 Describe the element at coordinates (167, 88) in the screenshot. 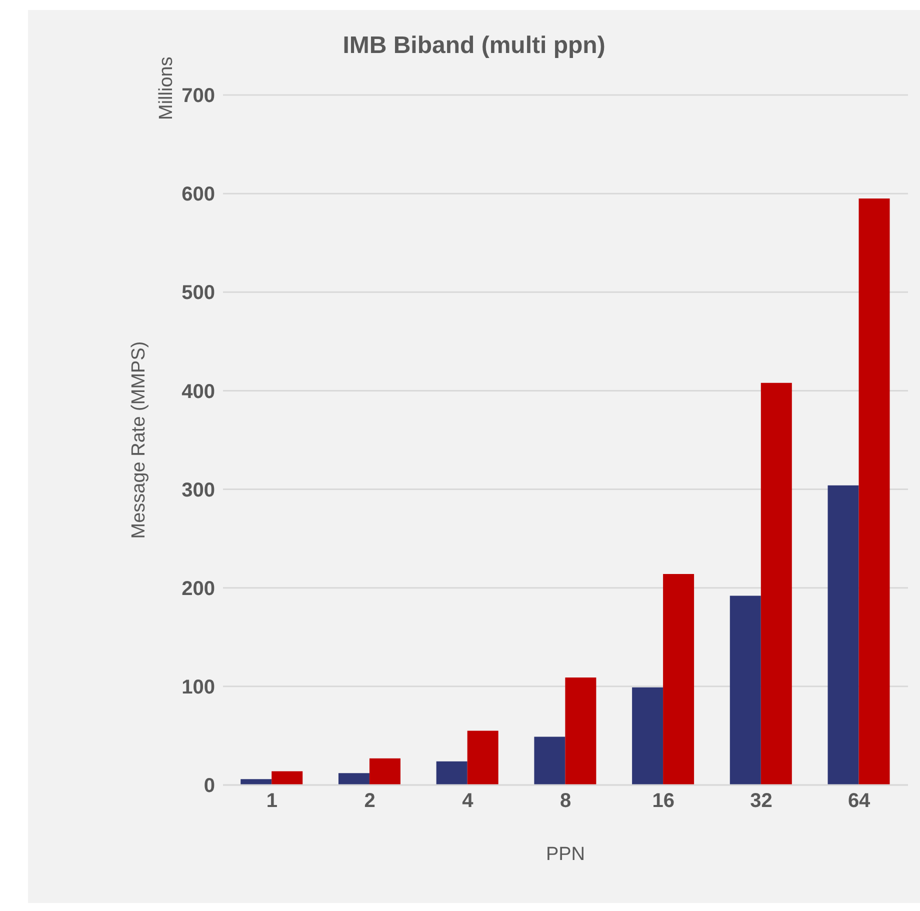

I see `text: Millions` at that location.